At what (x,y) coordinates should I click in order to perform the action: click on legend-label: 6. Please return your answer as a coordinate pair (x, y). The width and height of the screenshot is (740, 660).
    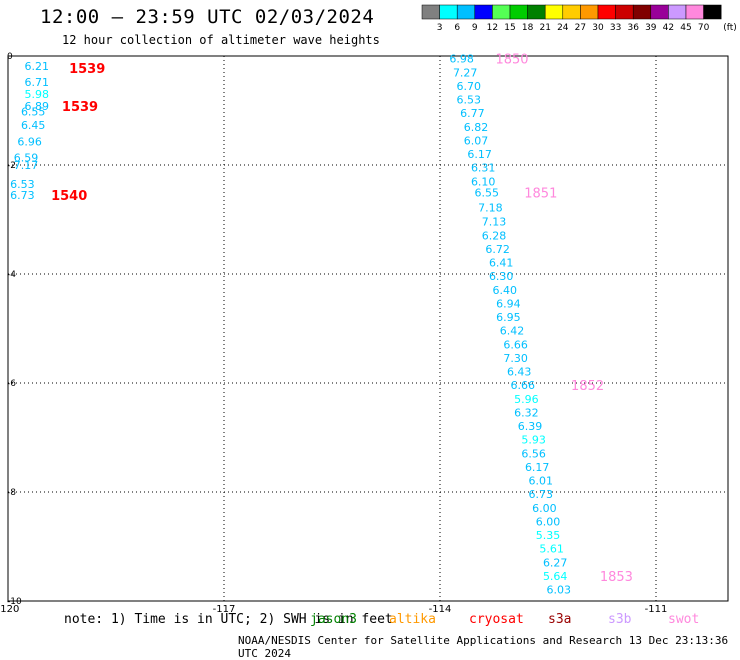
    Looking at the image, I should click on (457, 28).